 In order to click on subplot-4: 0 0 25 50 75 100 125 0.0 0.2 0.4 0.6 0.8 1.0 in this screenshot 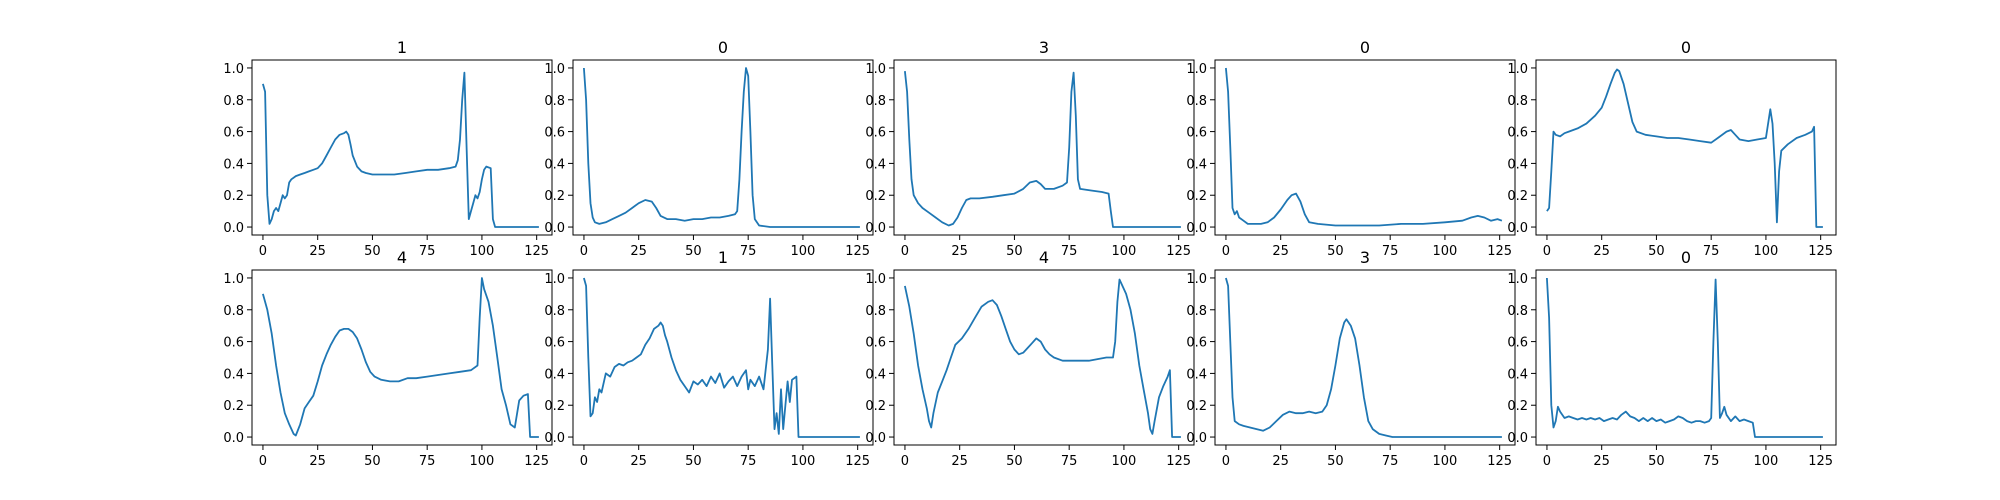, I will do `click(1350, 148)`.